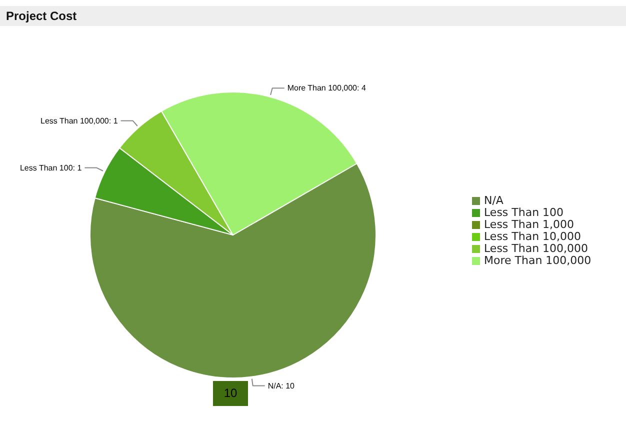 This screenshot has height=438, width=626. I want to click on data-label: N/A: 10, so click(282, 385).